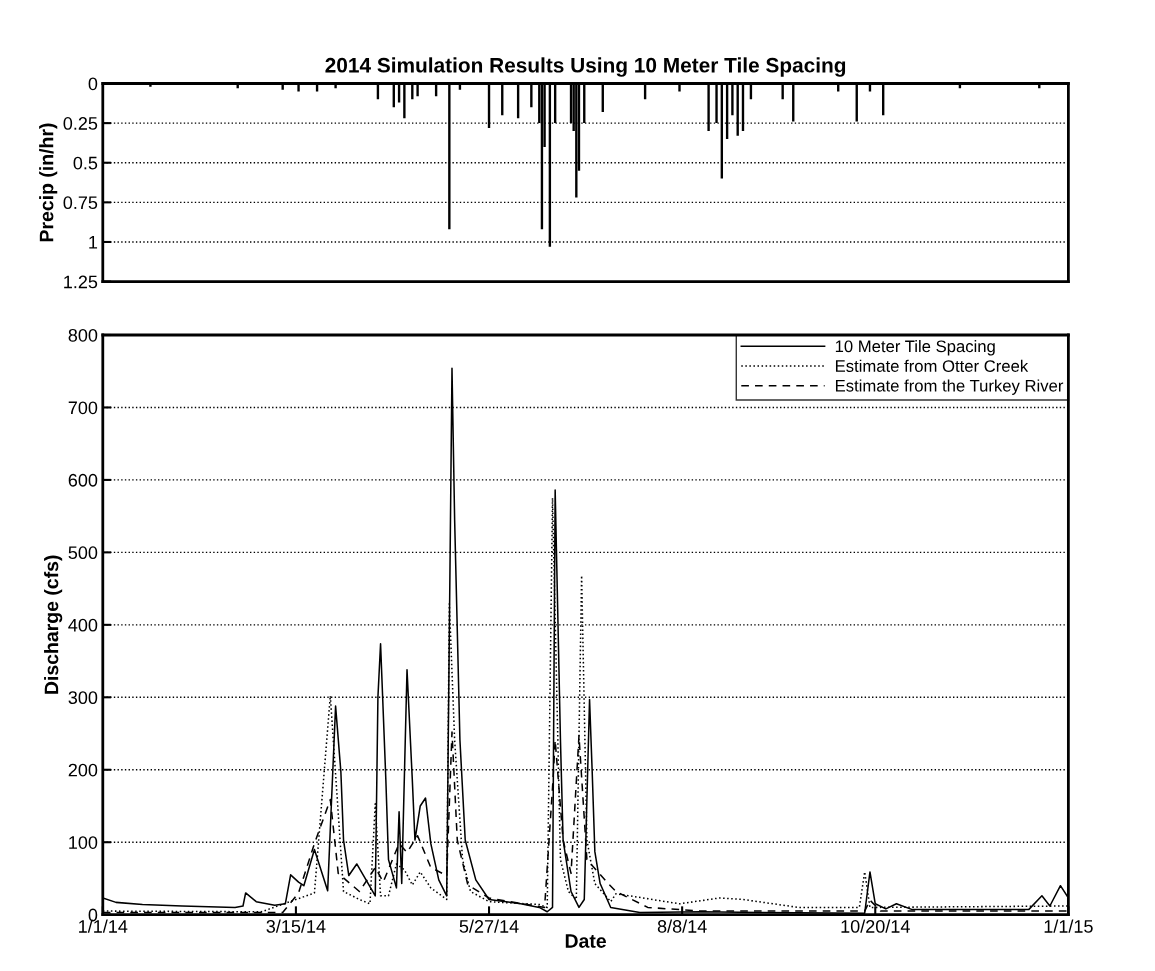 The height and width of the screenshot is (971, 1155). I want to click on chart-title: 2014 Simulation Results Using 10 Meter Tile Spacing, so click(585, 67).